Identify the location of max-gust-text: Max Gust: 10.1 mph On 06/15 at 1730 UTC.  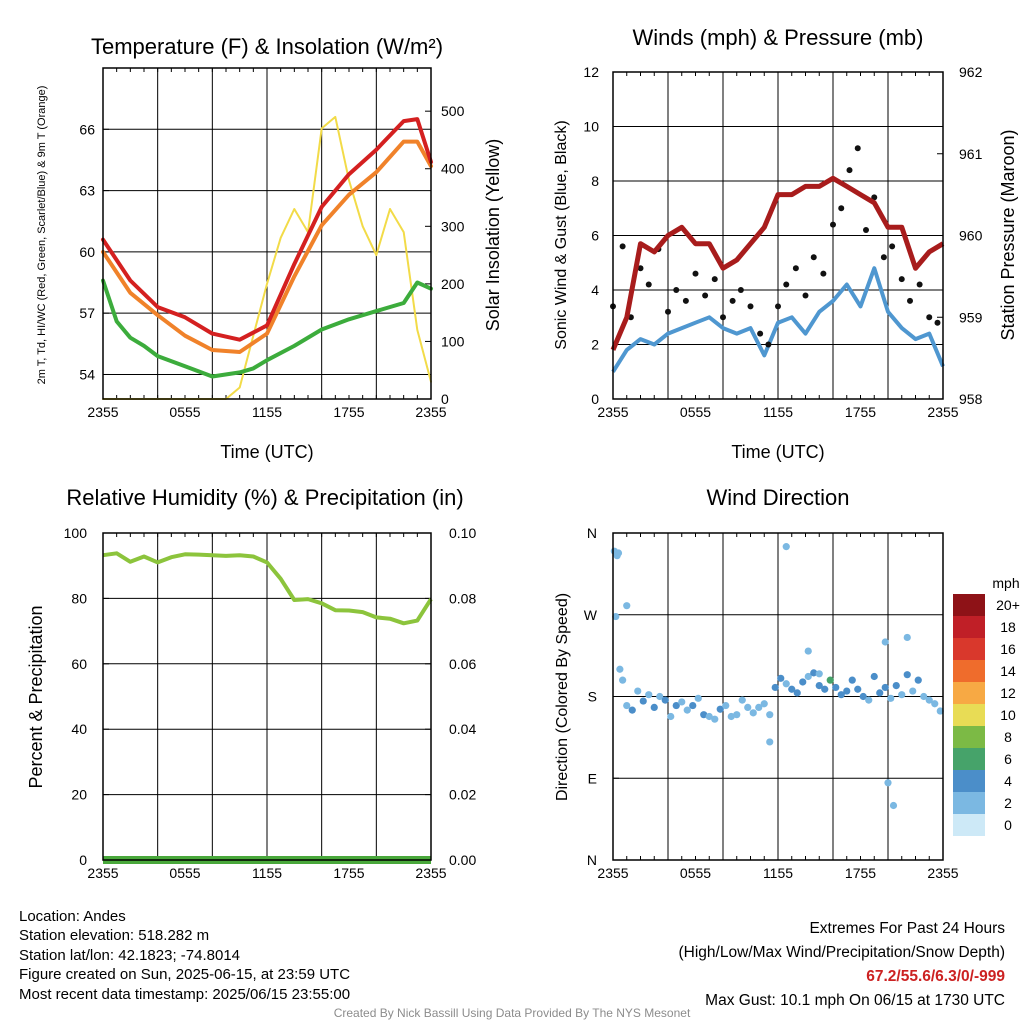
(855, 1000).